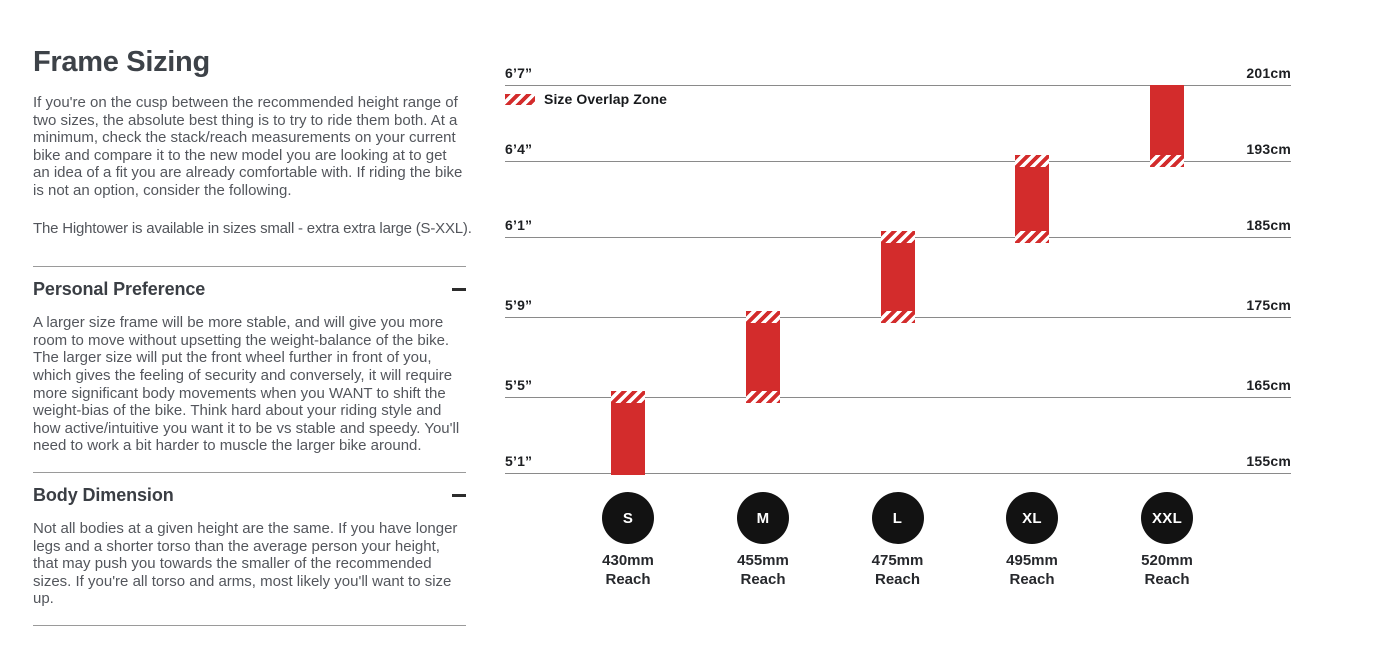  I want to click on page-title: Frame Sizing, so click(121, 62).